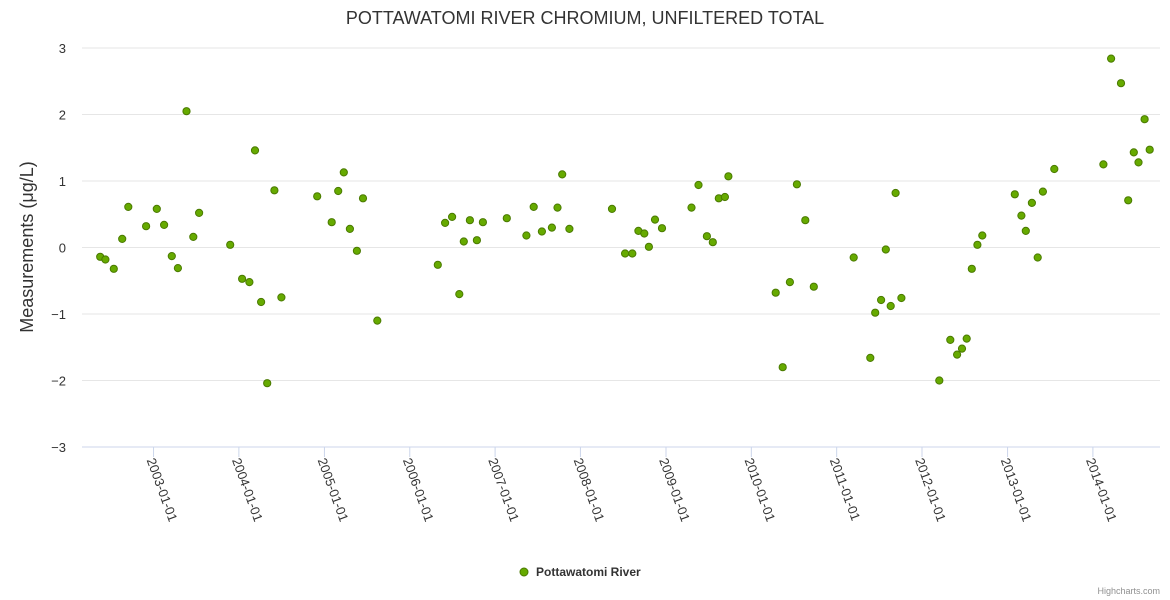  Describe the element at coordinates (588, 572) in the screenshot. I see `legend-item-label: Pottawatomi River` at that location.